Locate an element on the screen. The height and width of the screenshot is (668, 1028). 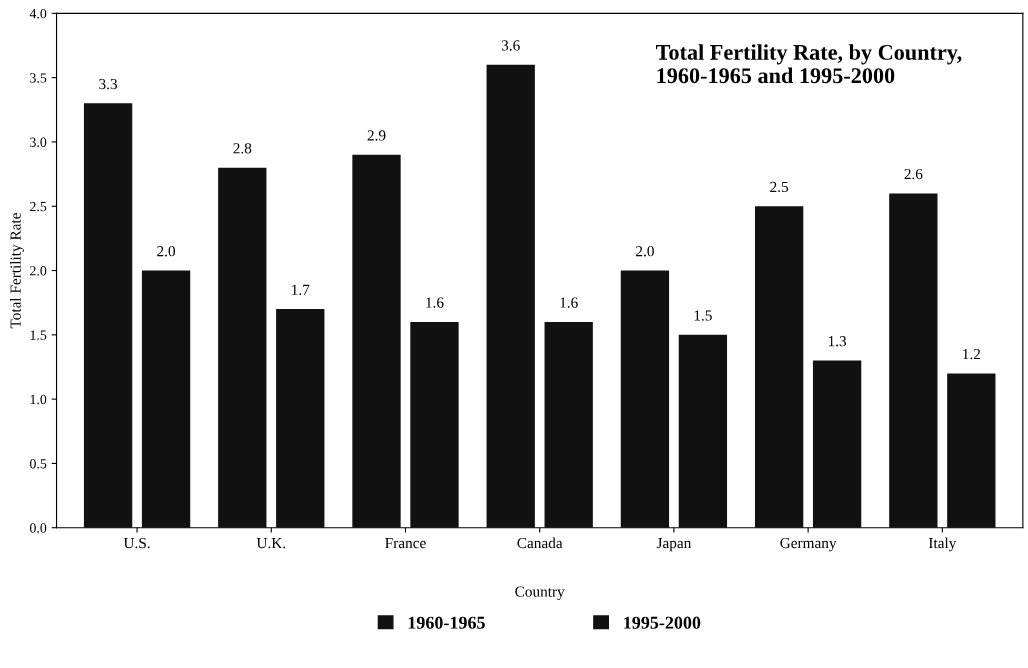
data-label: 3.6 is located at coordinates (510, 45).